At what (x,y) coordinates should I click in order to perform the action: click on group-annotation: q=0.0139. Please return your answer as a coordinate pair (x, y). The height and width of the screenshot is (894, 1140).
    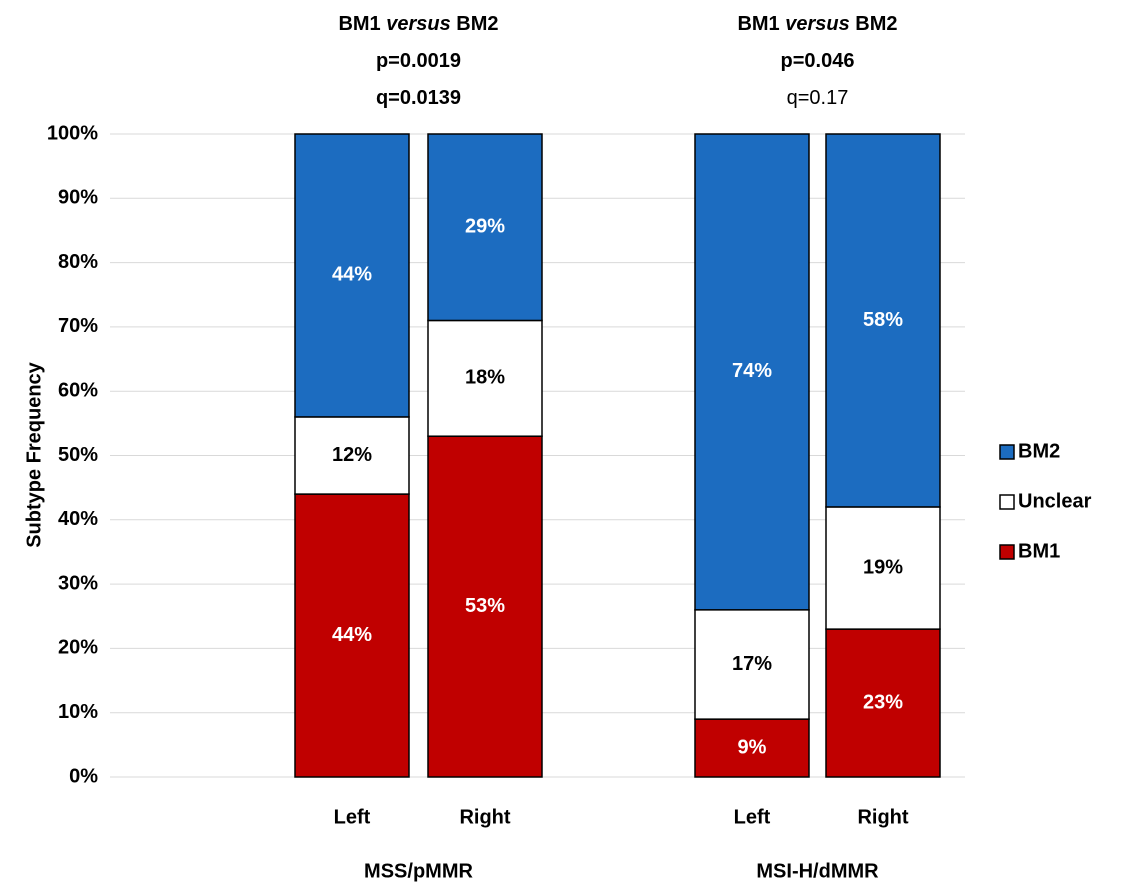
    Looking at the image, I should click on (418, 98).